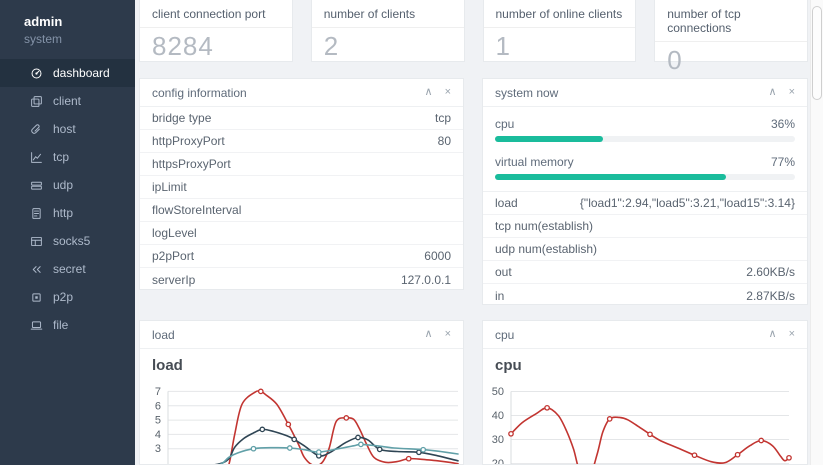 This screenshot has width=823, height=465. What do you see at coordinates (544, 226) in the screenshot?
I see `row-label: tcp num(establish)` at bounding box center [544, 226].